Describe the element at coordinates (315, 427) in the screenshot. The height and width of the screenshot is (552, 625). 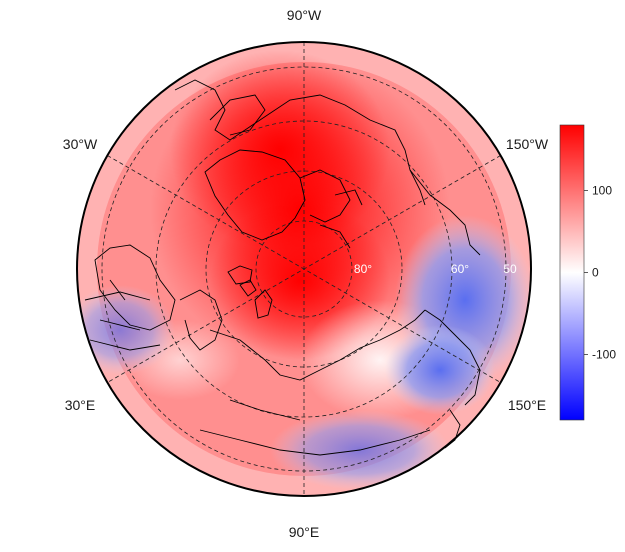
I see `asia-interior-borders` at that location.